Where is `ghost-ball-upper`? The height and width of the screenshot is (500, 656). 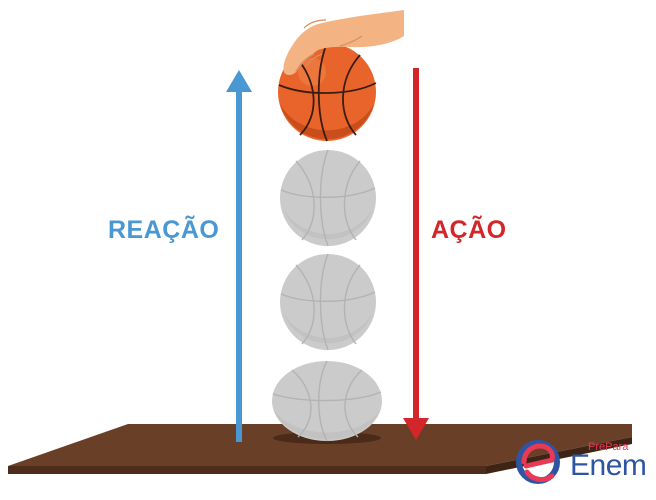
ghost-ball-upper is located at coordinates (328, 198).